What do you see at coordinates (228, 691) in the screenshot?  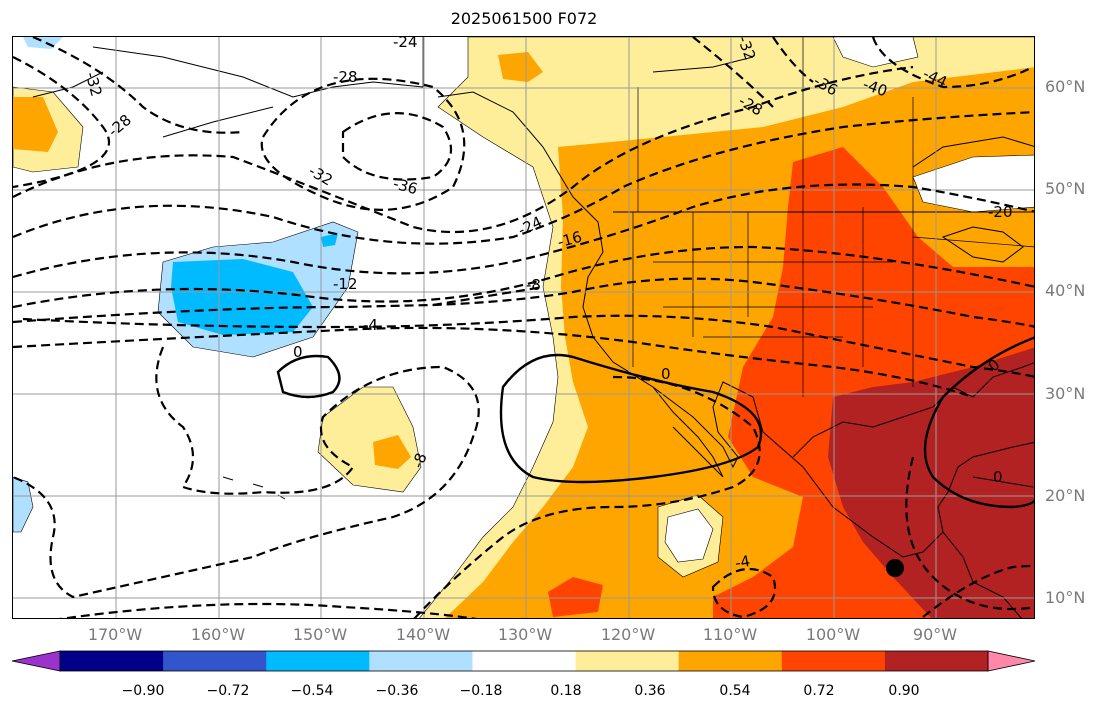 I see `colorbar-tick-label: −0.72` at bounding box center [228, 691].